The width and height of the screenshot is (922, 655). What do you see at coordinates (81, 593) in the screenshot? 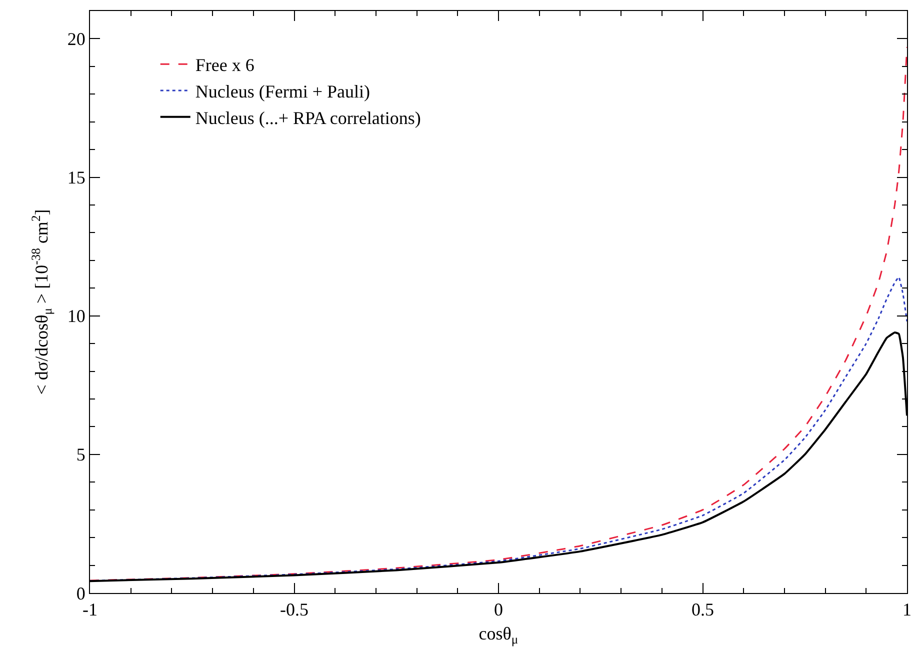
I see `y-tick-label: 0` at bounding box center [81, 593].